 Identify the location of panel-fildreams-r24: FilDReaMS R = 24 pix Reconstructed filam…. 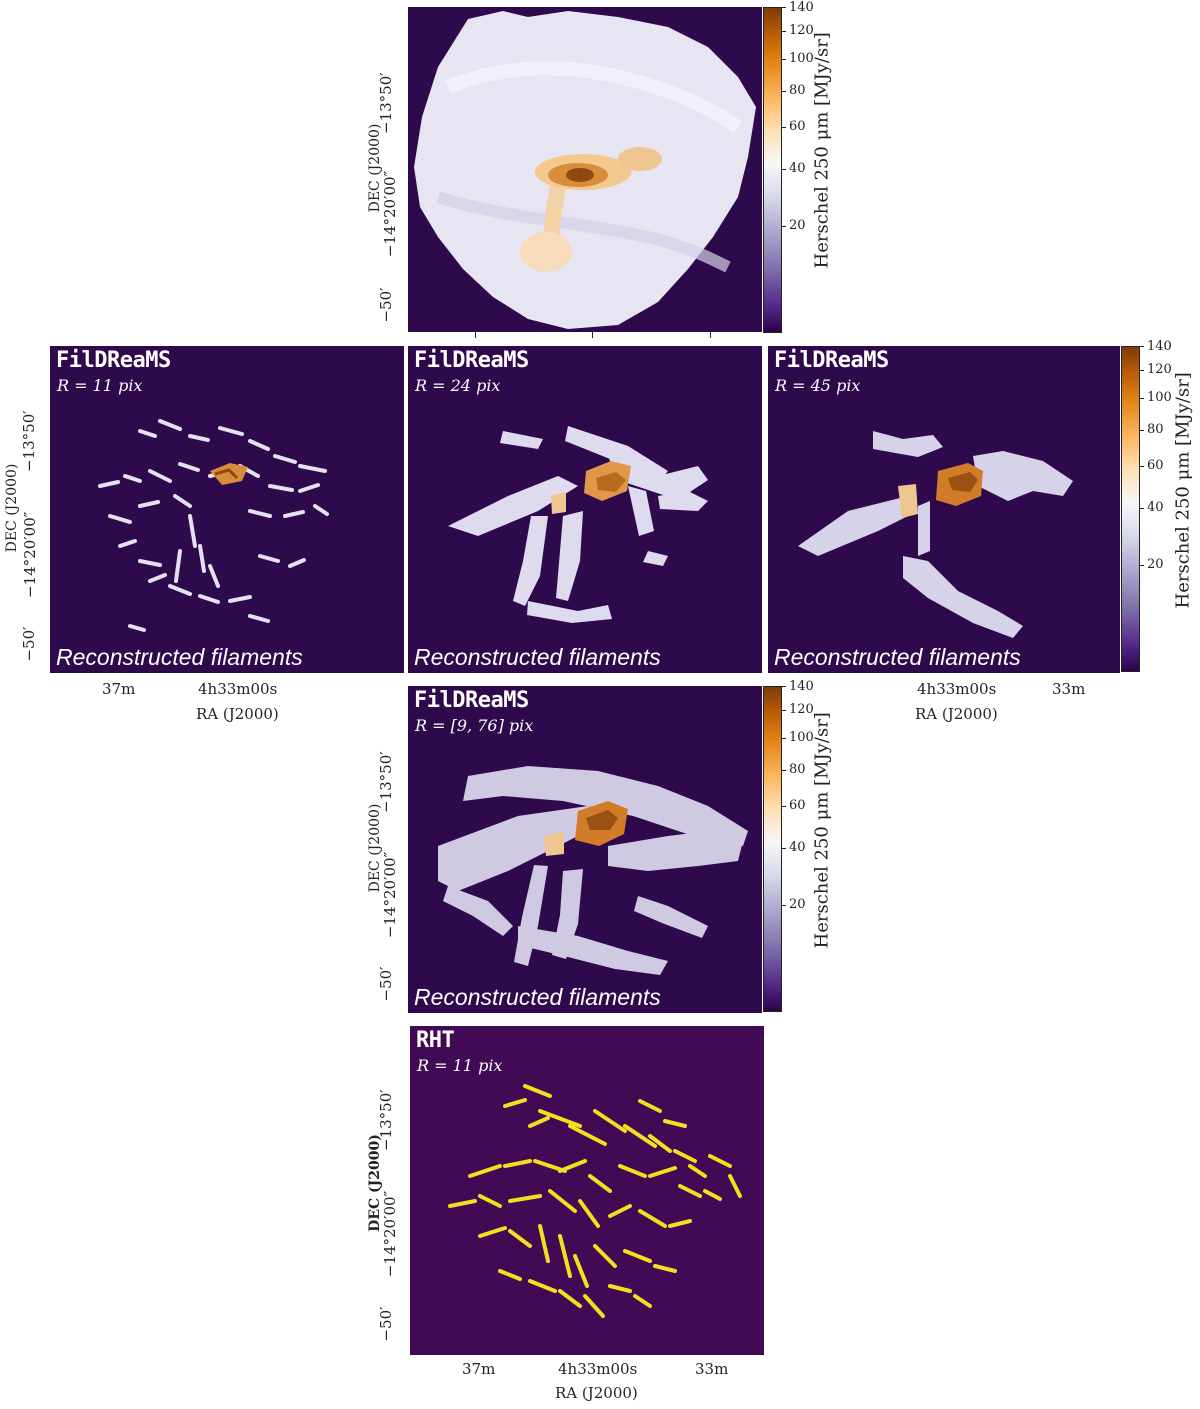
(585, 509).